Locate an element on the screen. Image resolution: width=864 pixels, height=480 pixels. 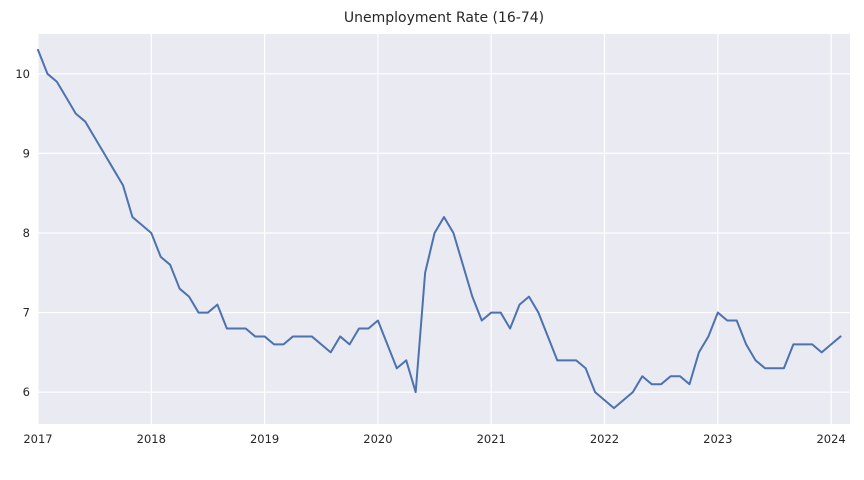
y-tick-label: 6 is located at coordinates (26, 392).